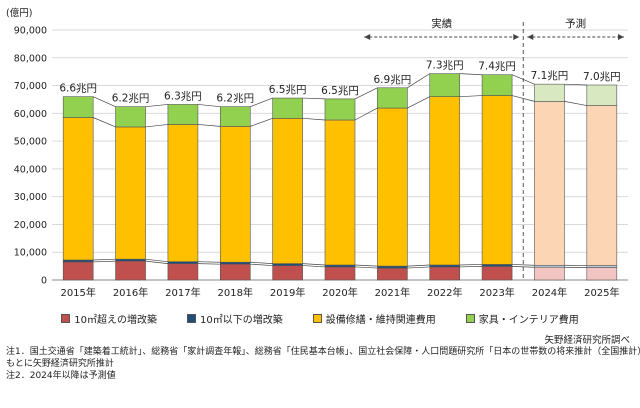  What do you see at coordinates (44, 281) in the screenshot?
I see `y-tick-label: 0` at bounding box center [44, 281].